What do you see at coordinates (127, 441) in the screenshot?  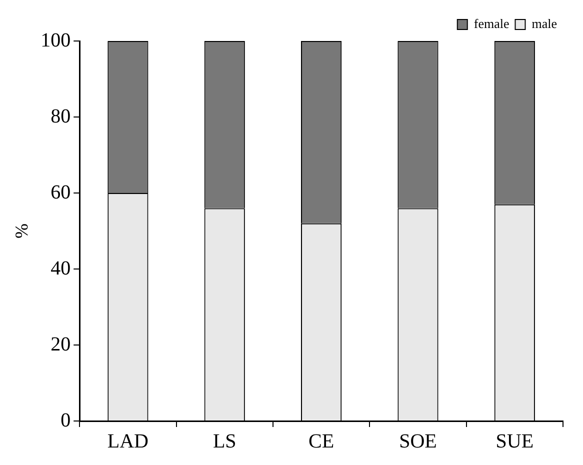 I see `x-tick-label: LAD` at bounding box center [127, 441].